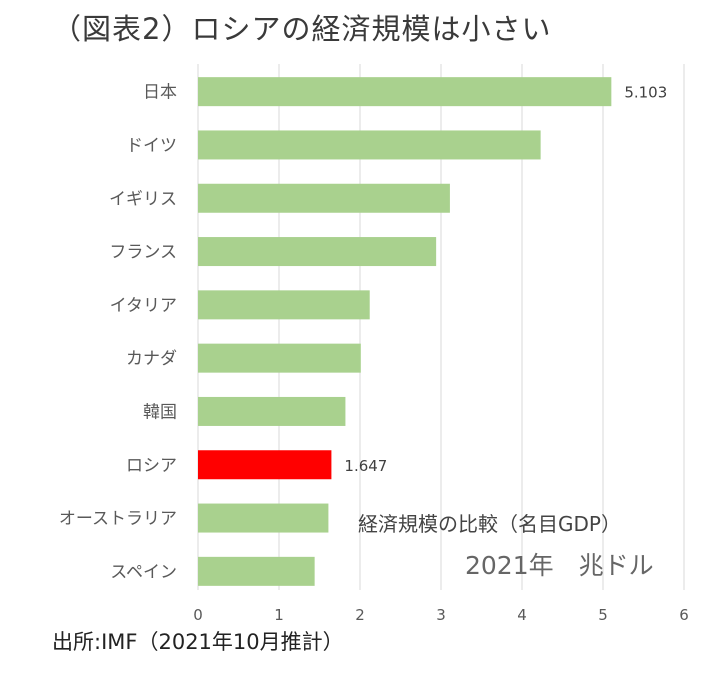  What do you see at coordinates (684, 615) in the screenshot?
I see `x-tick-label: 6` at bounding box center [684, 615].